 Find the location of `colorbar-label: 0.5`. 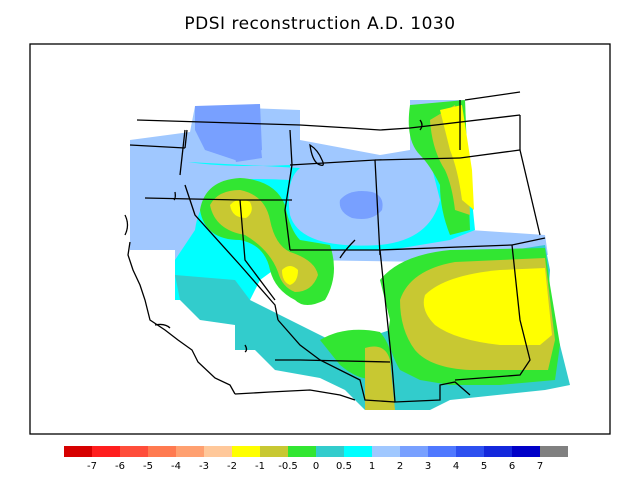

colorbar-label: 0.5 is located at coordinates (344, 466).